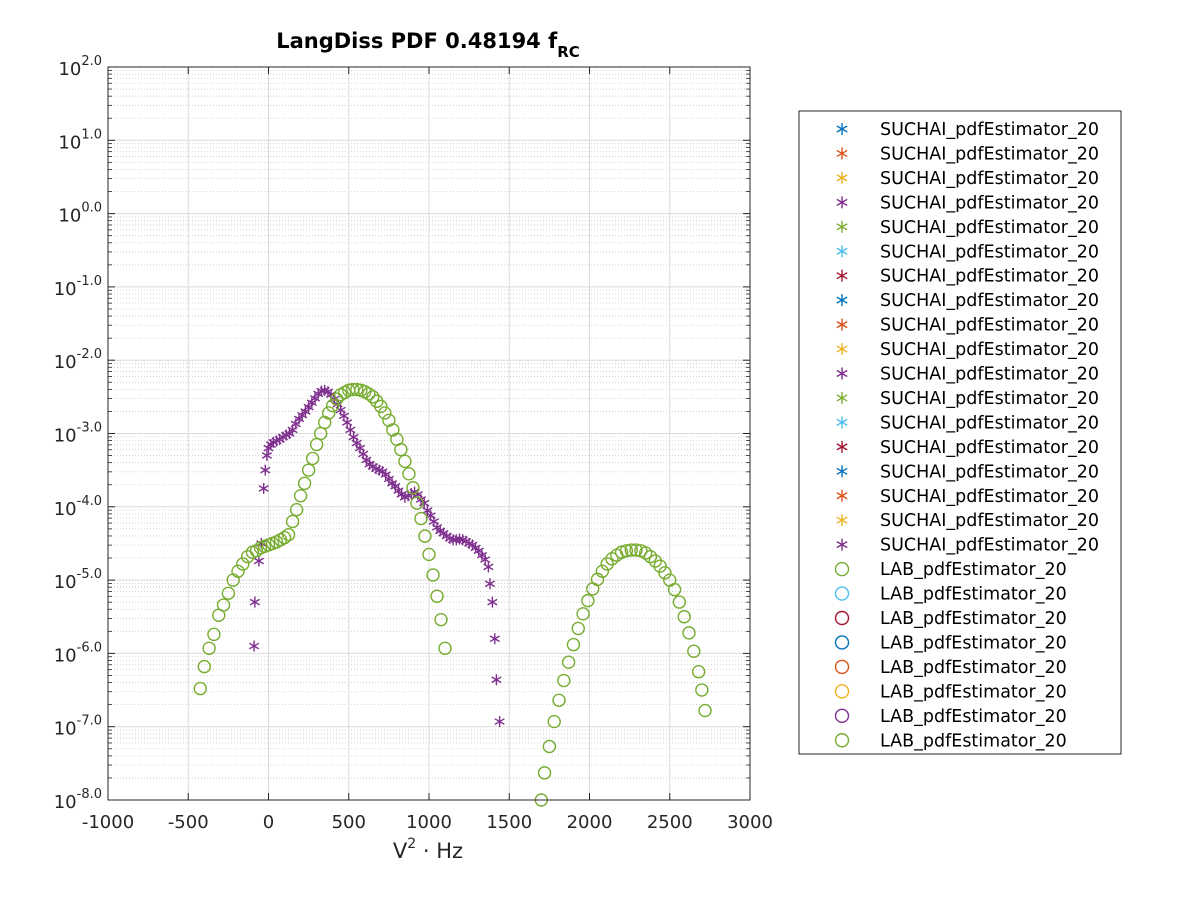 The height and width of the screenshot is (900, 1200). Describe the element at coordinates (400, 851) in the screenshot. I see `x-axis-label-base: V` at that location.